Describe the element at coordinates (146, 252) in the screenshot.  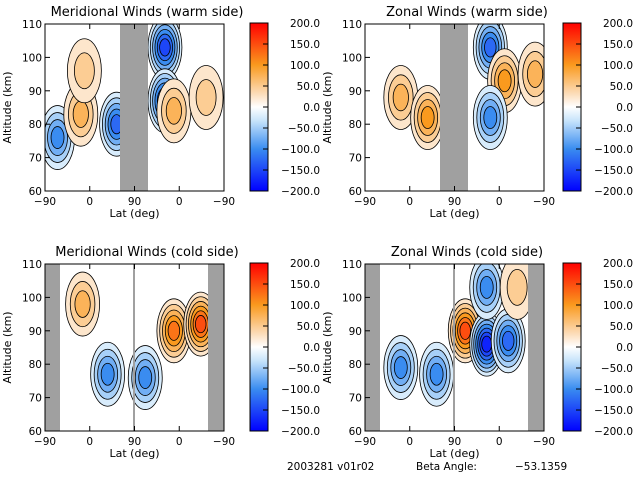
I see `chart-title: Meridional Winds (cold side)` at that location.